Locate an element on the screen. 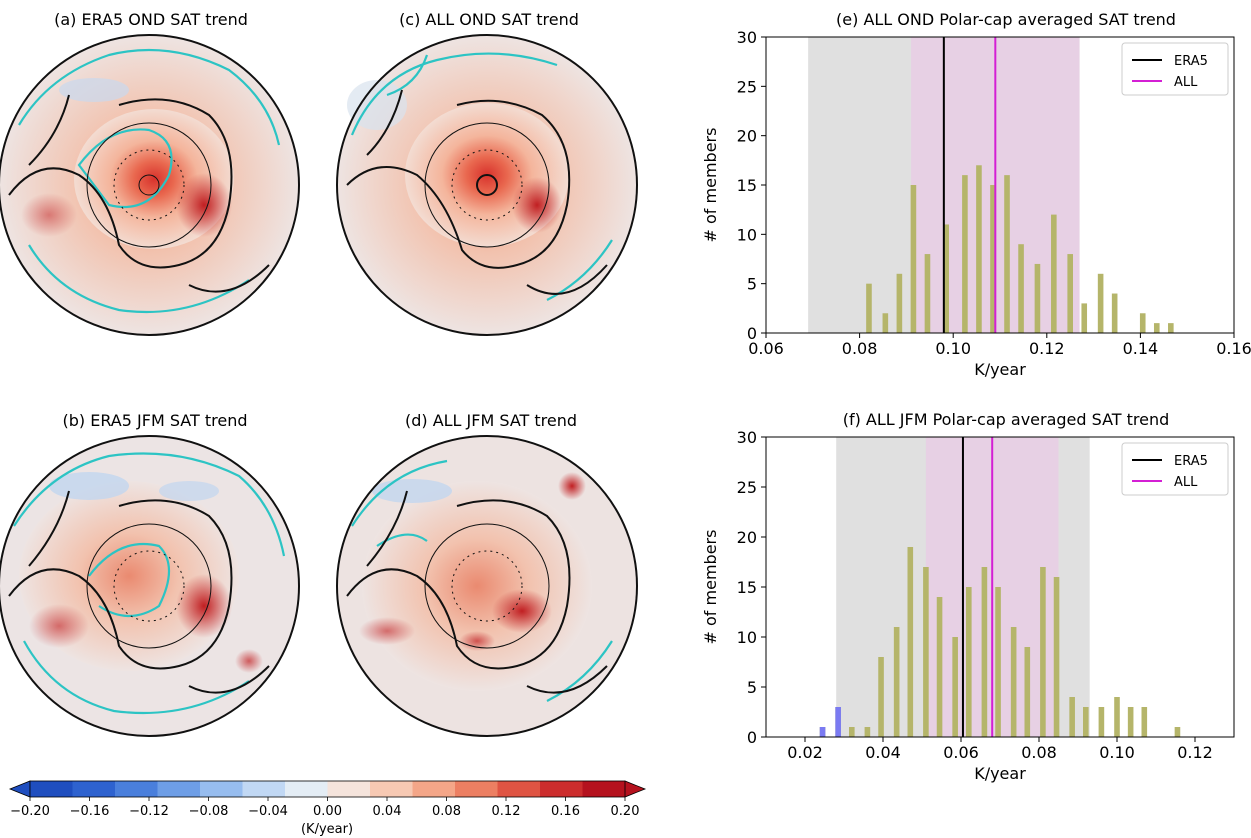 This screenshot has height=838, width=1251. map-title-d: (d) ALL JFM SAT trend is located at coordinates (491, 420).